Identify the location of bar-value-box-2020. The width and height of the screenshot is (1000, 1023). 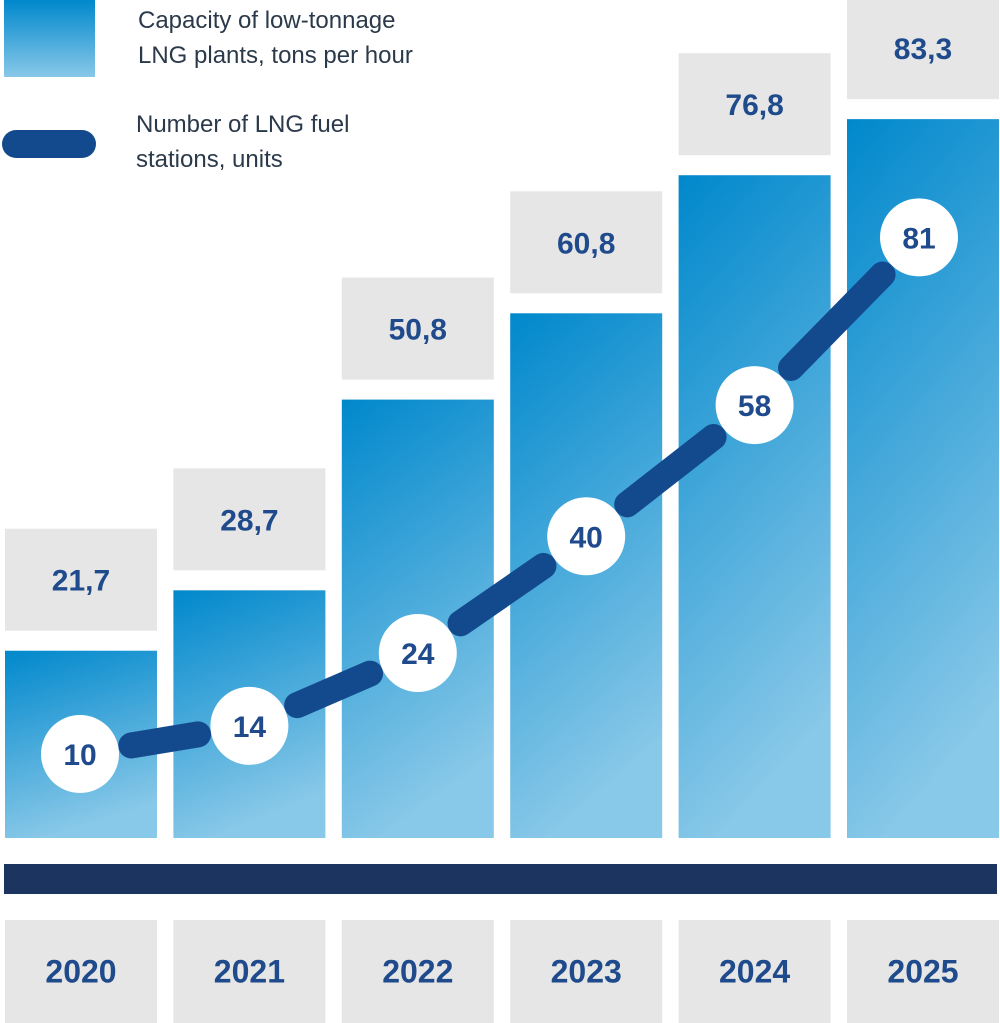
(81, 579).